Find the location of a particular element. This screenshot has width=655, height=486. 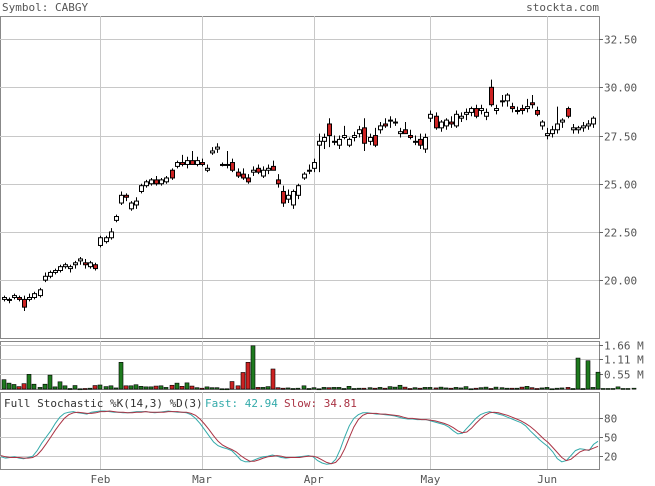

stochastic-fast-line is located at coordinates (299, 437).